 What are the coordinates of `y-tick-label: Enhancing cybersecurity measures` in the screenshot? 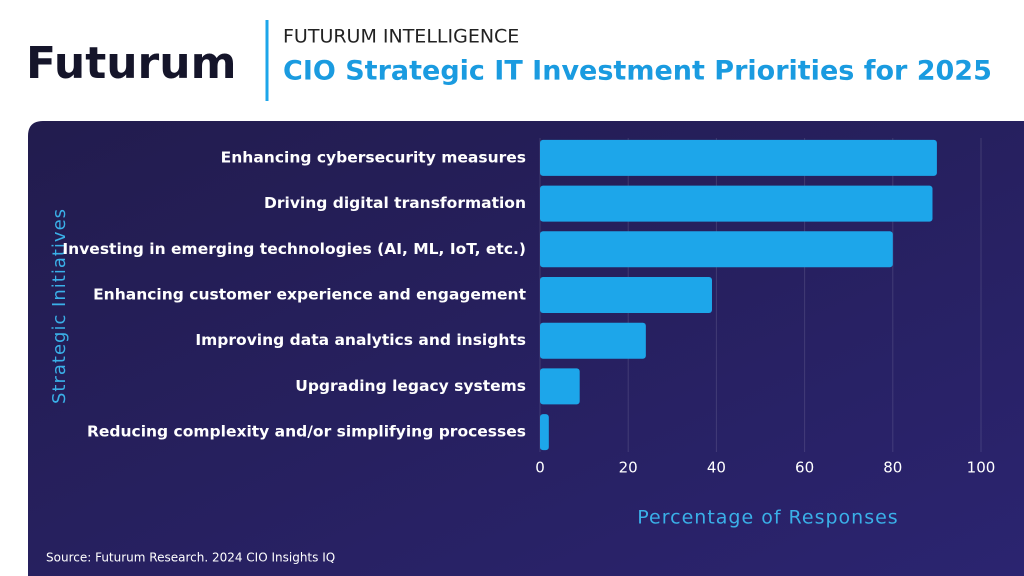 It's located at (373, 157).